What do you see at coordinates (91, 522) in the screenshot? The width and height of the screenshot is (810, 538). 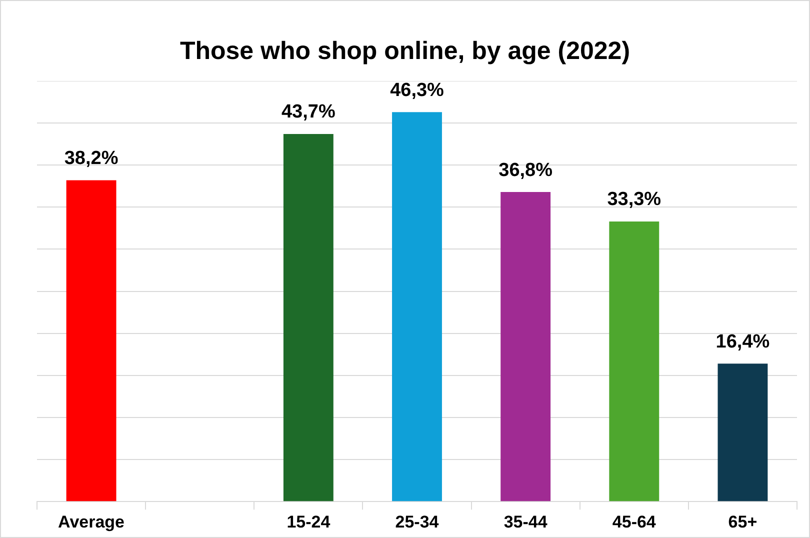 I see `x-tick-label: Average` at bounding box center [91, 522].